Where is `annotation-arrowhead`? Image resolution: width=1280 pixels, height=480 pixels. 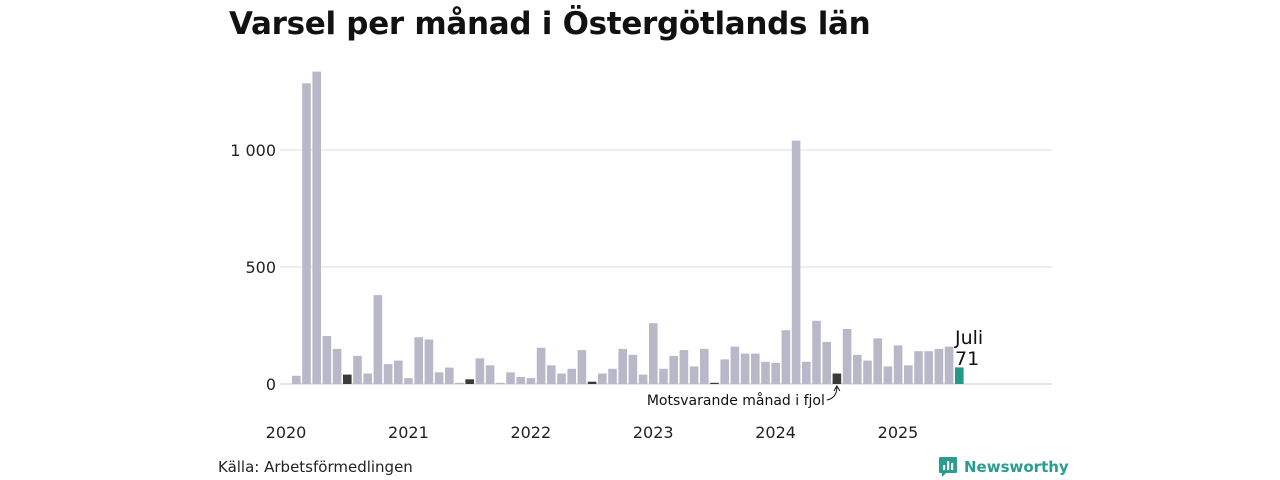
annotation-arrowhead is located at coordinates (837, 388).